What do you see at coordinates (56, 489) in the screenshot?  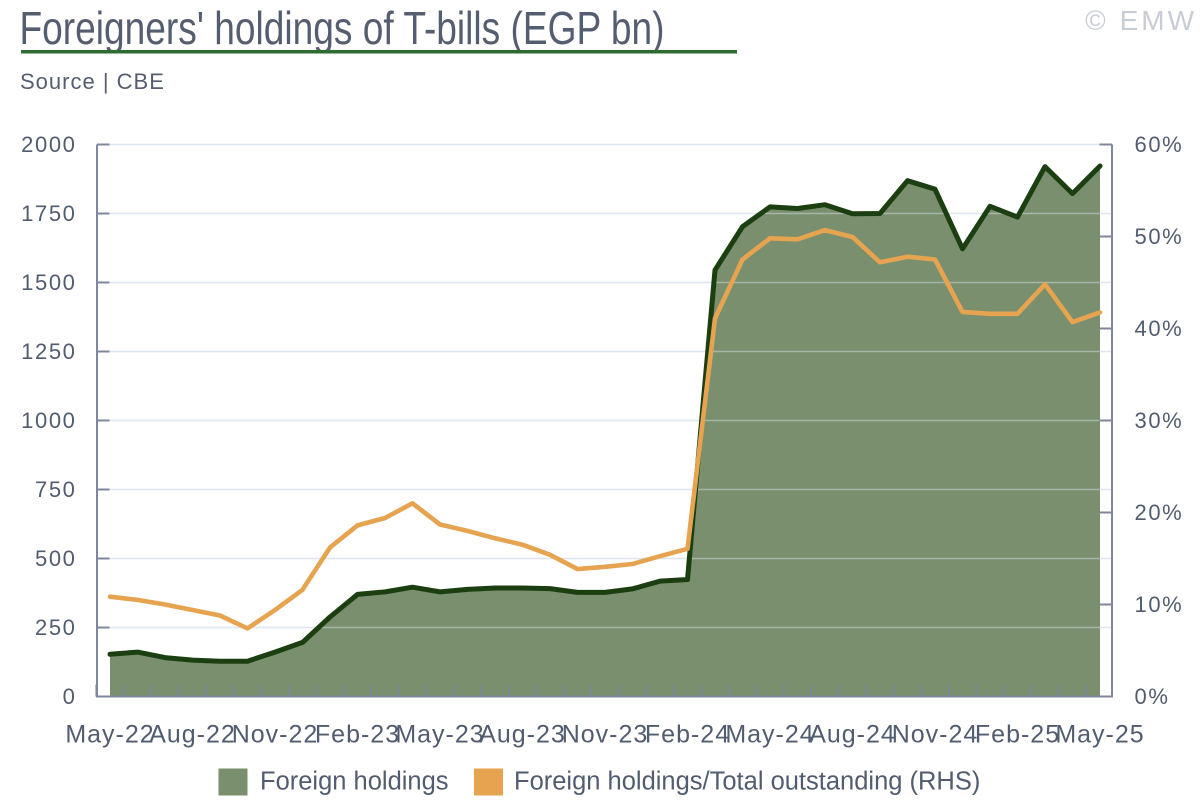 I see `svg-text: 750` at bounding box center [56, 489].